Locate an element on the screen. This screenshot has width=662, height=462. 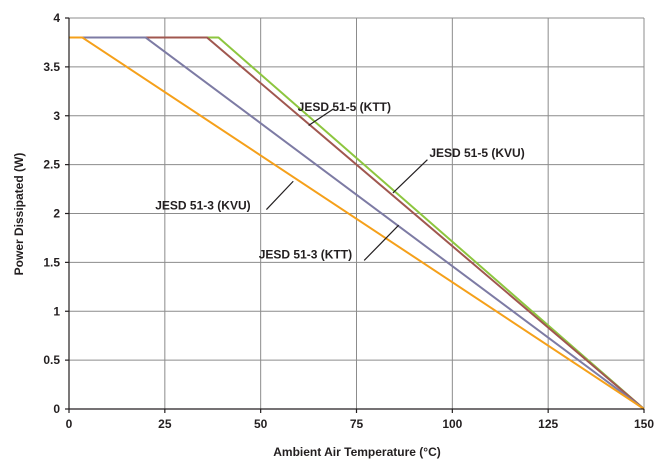
leader-line-jesd-51-5-ktt is located at coordinates (321, 117).